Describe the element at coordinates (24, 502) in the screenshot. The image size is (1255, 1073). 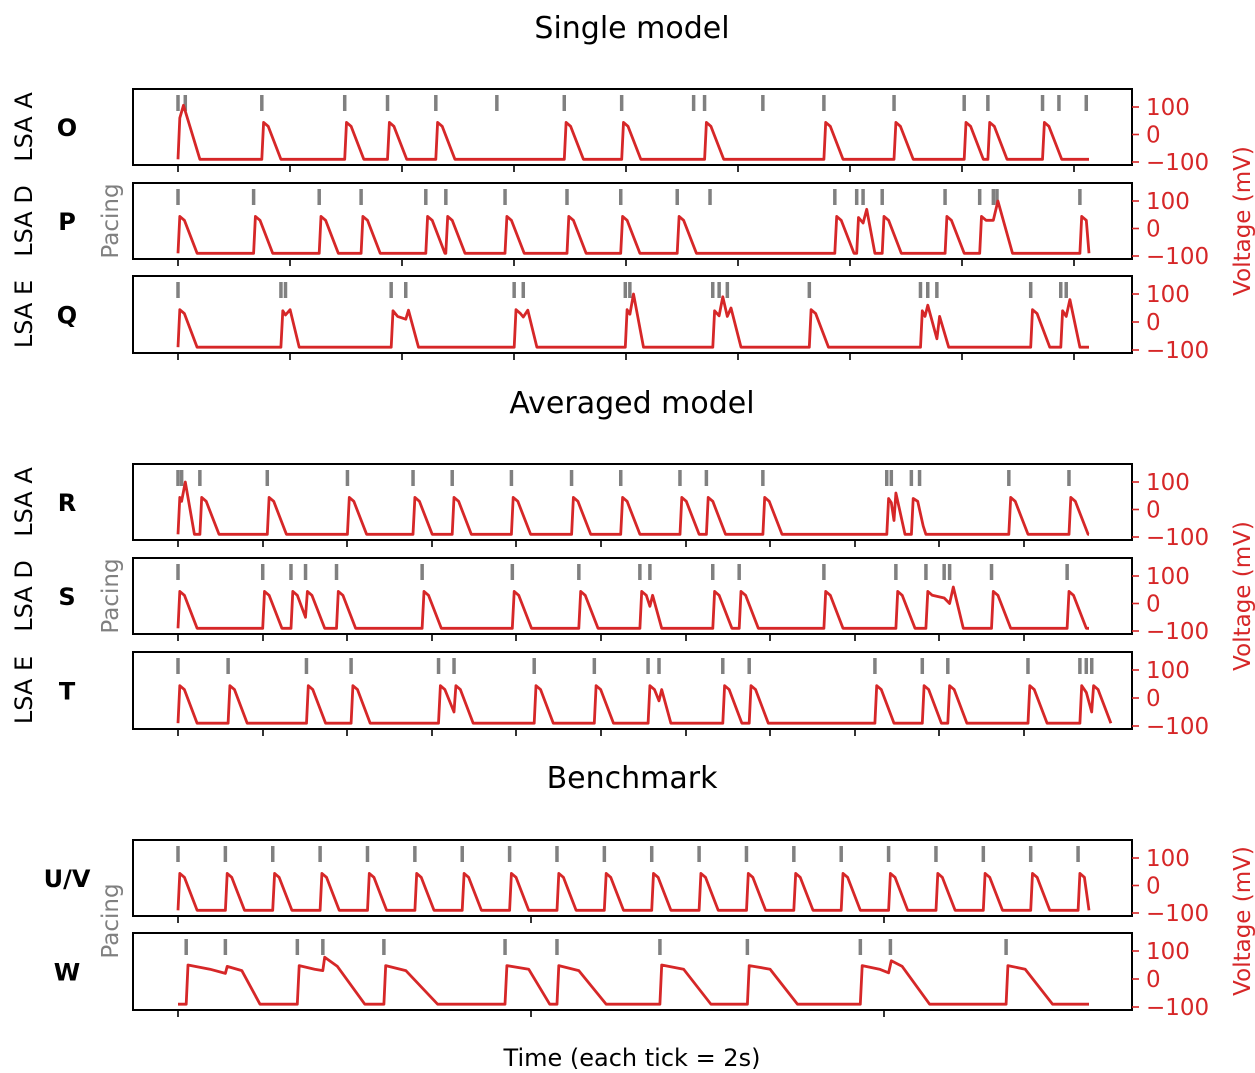
I see `group-label-2-a: LSA A` at that location.